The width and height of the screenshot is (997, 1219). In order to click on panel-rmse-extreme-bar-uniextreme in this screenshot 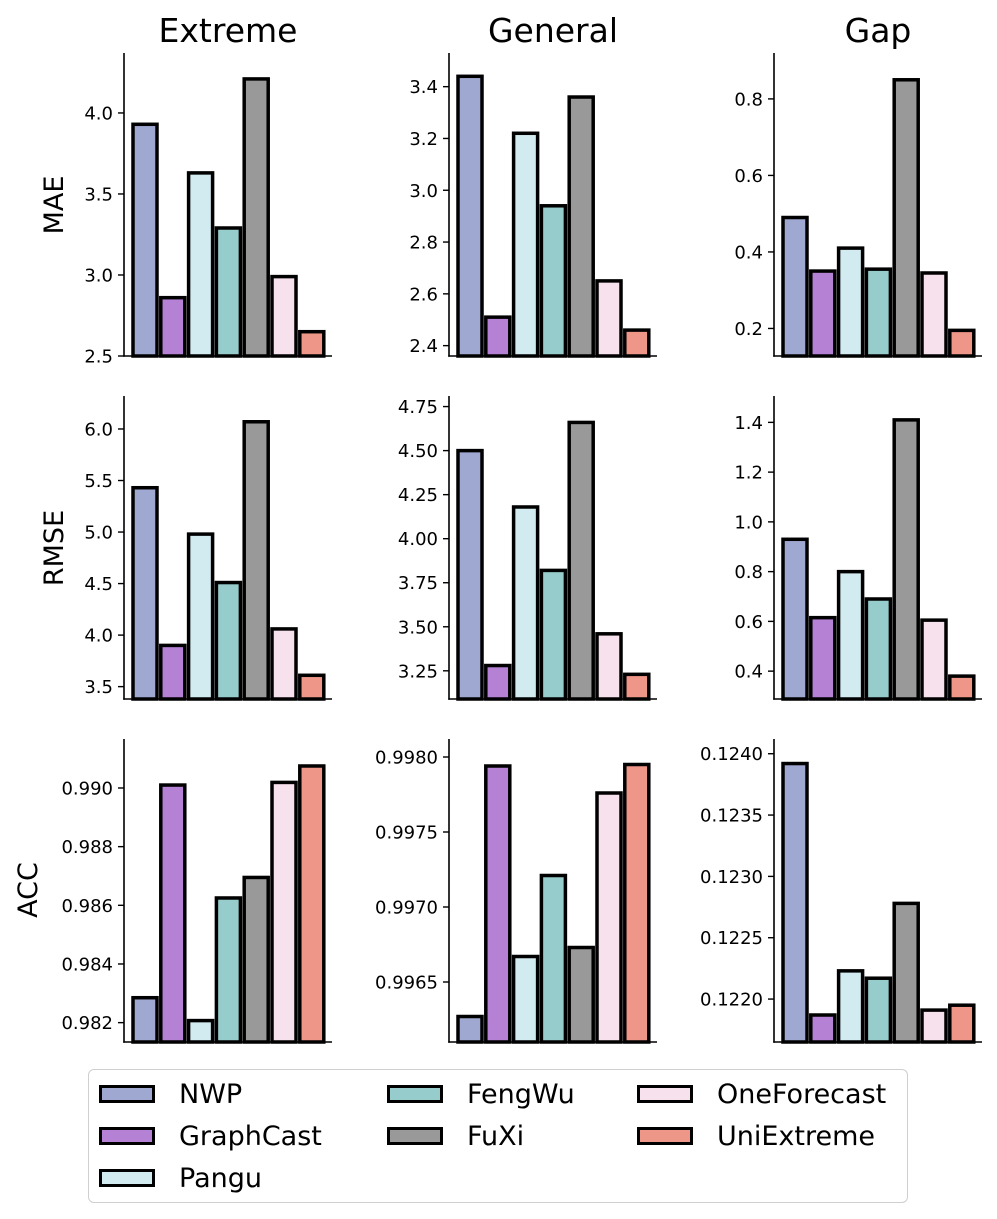, I will do `click(312, 687)`.